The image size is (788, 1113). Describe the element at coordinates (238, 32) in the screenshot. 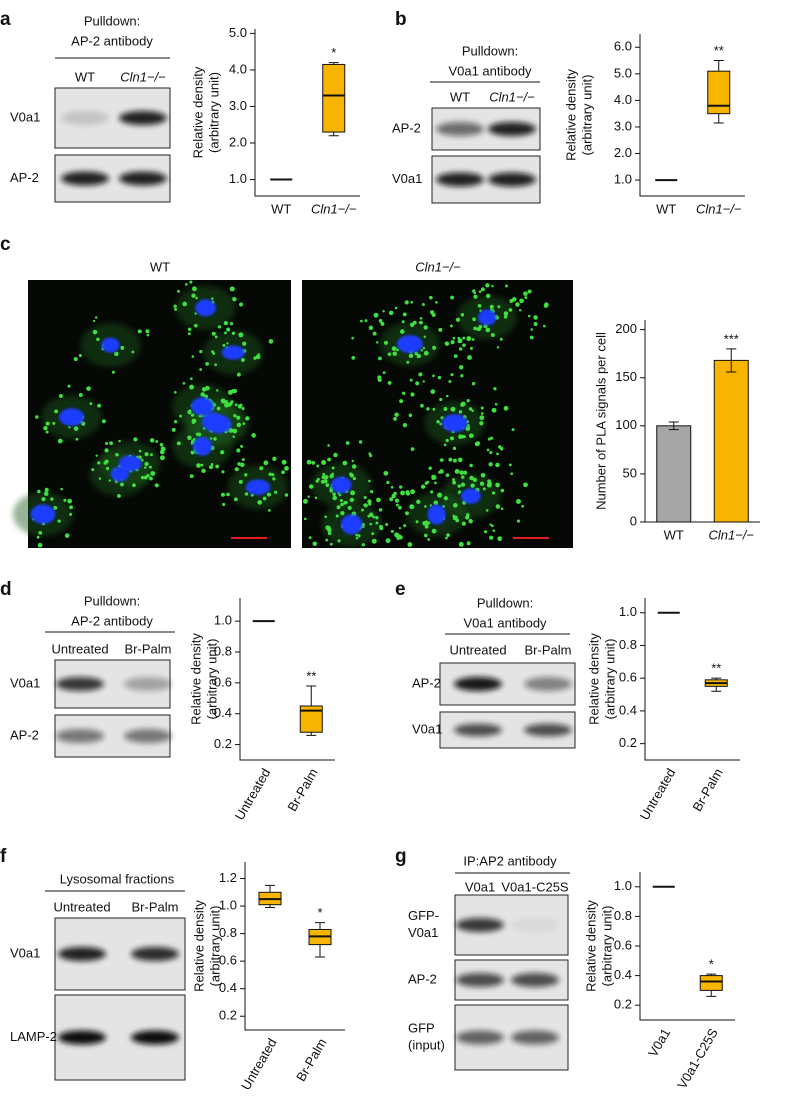

I see `y-tick-label: 5.0` at that location.